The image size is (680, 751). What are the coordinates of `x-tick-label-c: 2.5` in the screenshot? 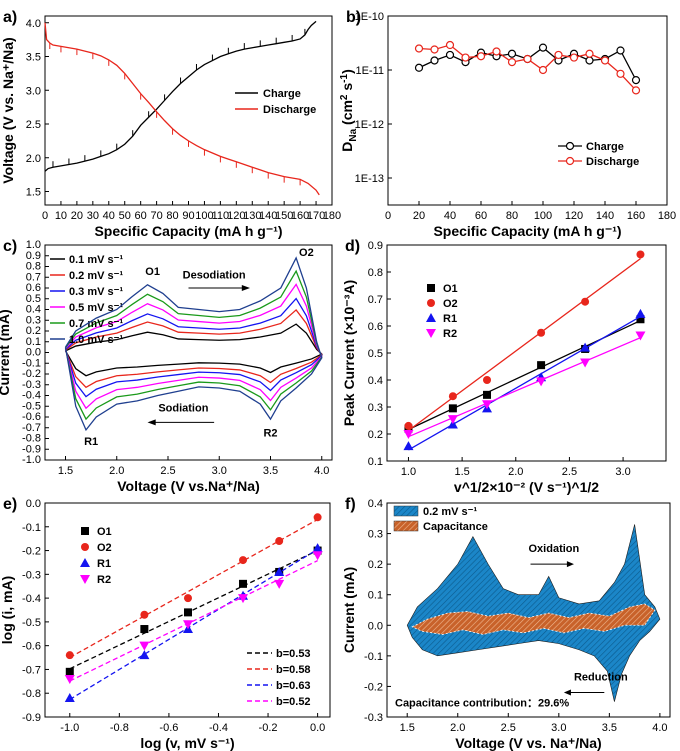 It's located at (167, 471).